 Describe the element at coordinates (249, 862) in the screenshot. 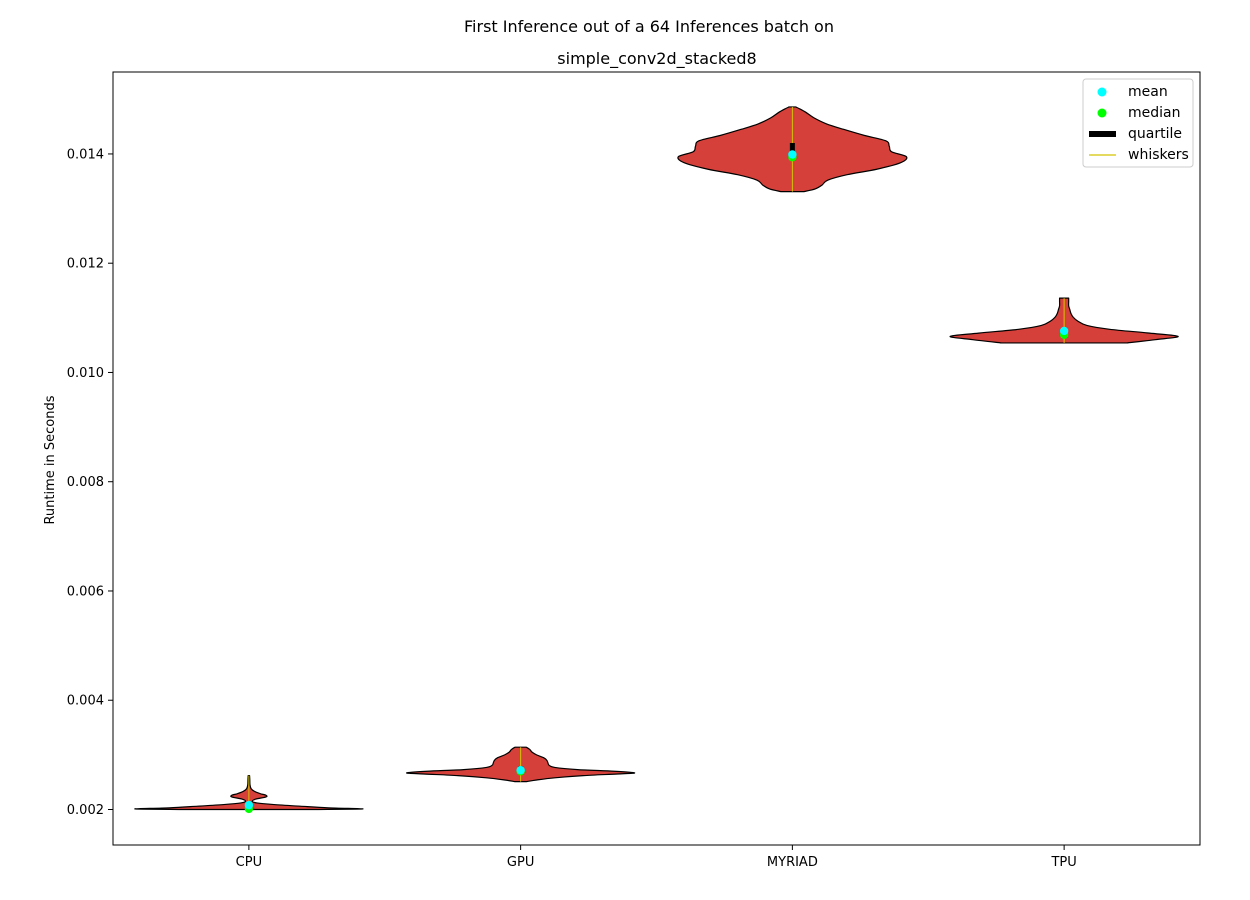

I see `x-tick-label: CPU` at that location.